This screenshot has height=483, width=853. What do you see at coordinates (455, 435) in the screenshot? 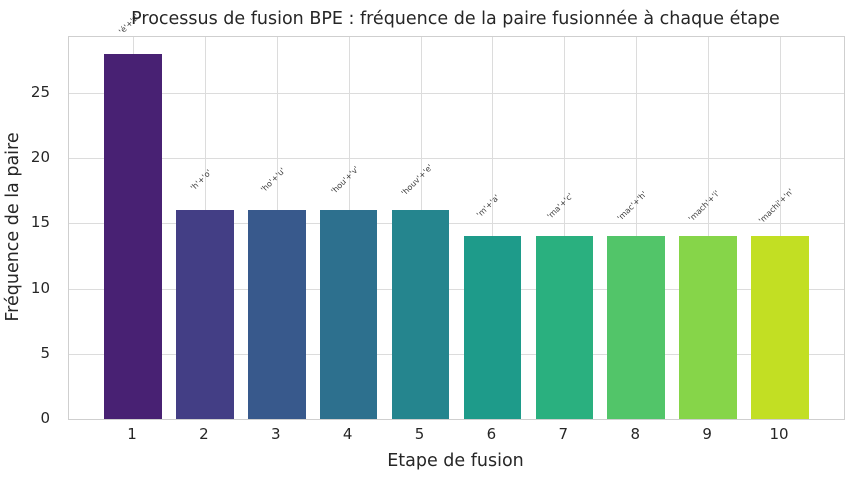
I see `x-tick-labels: 1 2 3 4 5 6 7 8 9 10` at bounding box center [455, 435].